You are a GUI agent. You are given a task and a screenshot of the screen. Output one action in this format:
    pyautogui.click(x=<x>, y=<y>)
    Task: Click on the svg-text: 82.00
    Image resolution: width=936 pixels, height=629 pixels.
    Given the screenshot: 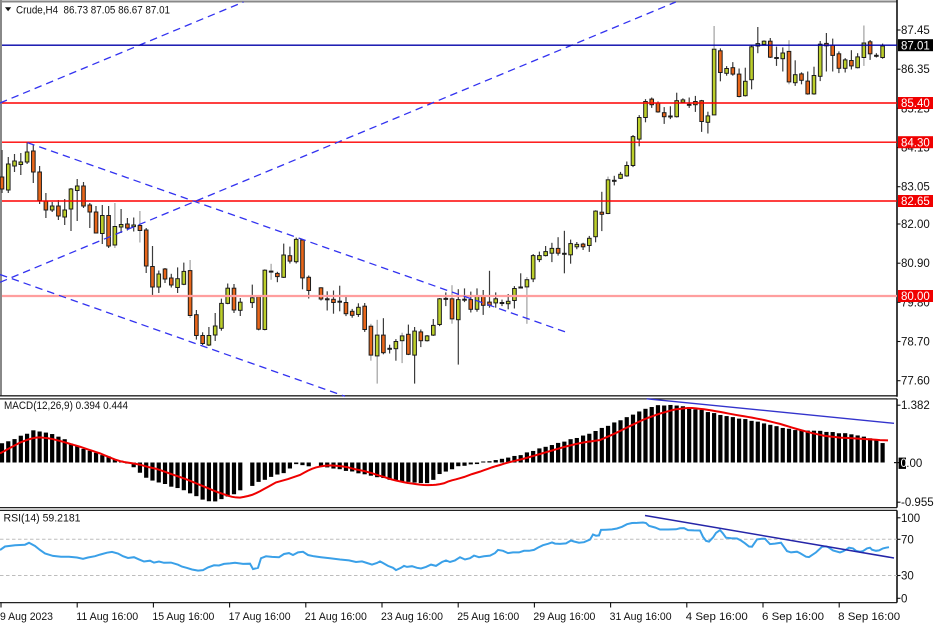 What is the action you would take?
    pyautogui.click(x=915, y=225)
    